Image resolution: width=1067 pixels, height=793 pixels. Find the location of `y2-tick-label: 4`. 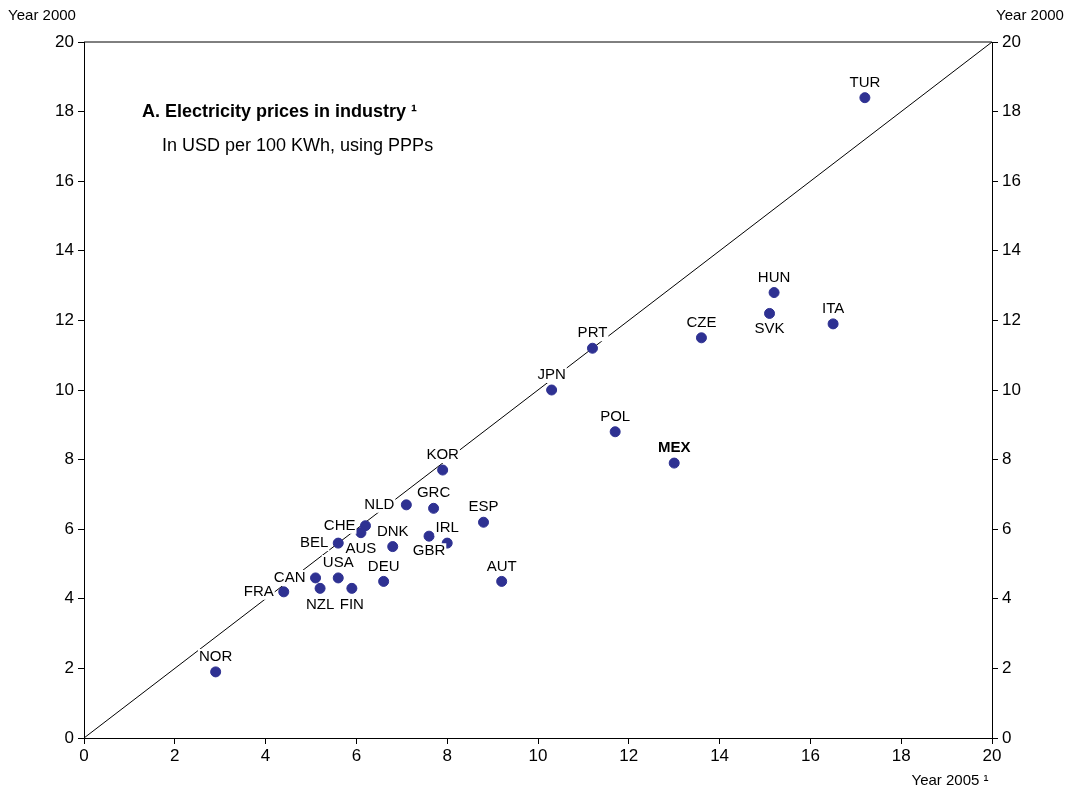

y2-tick-label: 4 is located at coordinates (1007, 598).